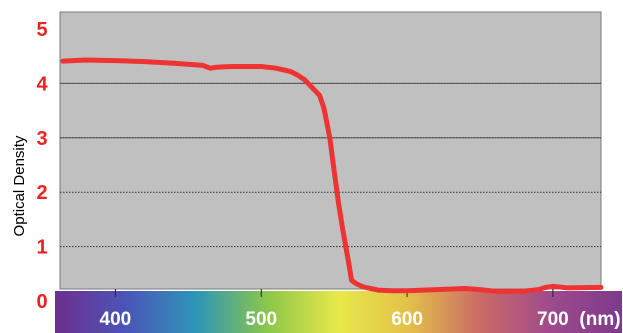  What do you see at coordinates (599, 319) in the screenshot?
I see `x-axis-unit: (nm)` at bounding box center [599, 319].